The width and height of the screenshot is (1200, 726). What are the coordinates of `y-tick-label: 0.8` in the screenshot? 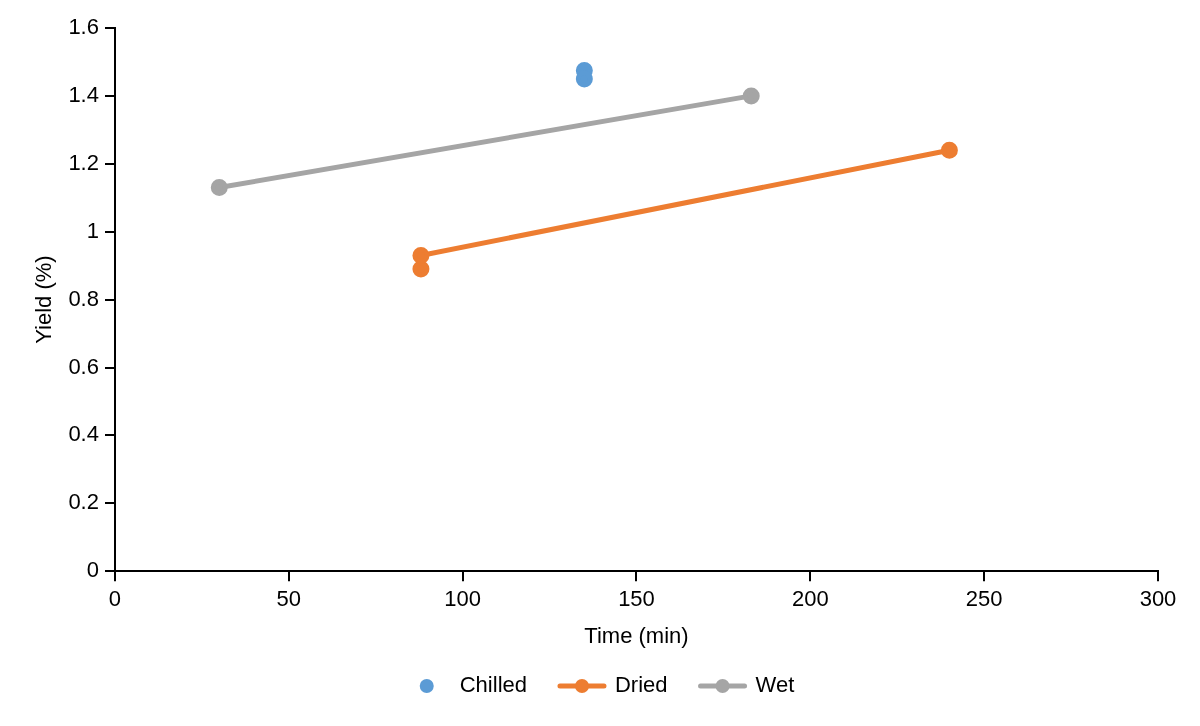 It's located at (83, 298).